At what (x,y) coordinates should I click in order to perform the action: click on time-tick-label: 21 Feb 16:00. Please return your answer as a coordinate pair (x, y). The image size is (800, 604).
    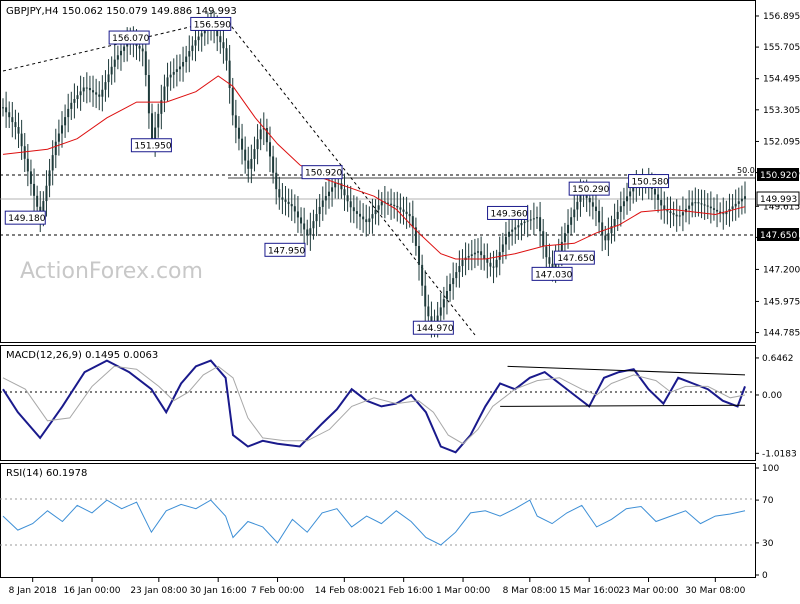
    Looking at the image, I should click on (403, 591).